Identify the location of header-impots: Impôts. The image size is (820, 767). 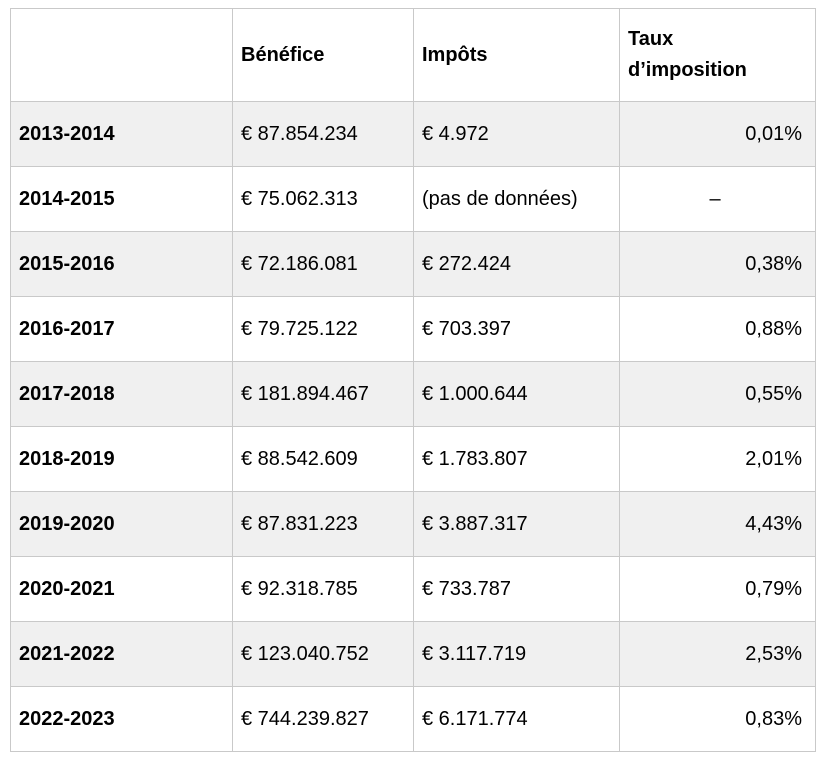
(516, 55).